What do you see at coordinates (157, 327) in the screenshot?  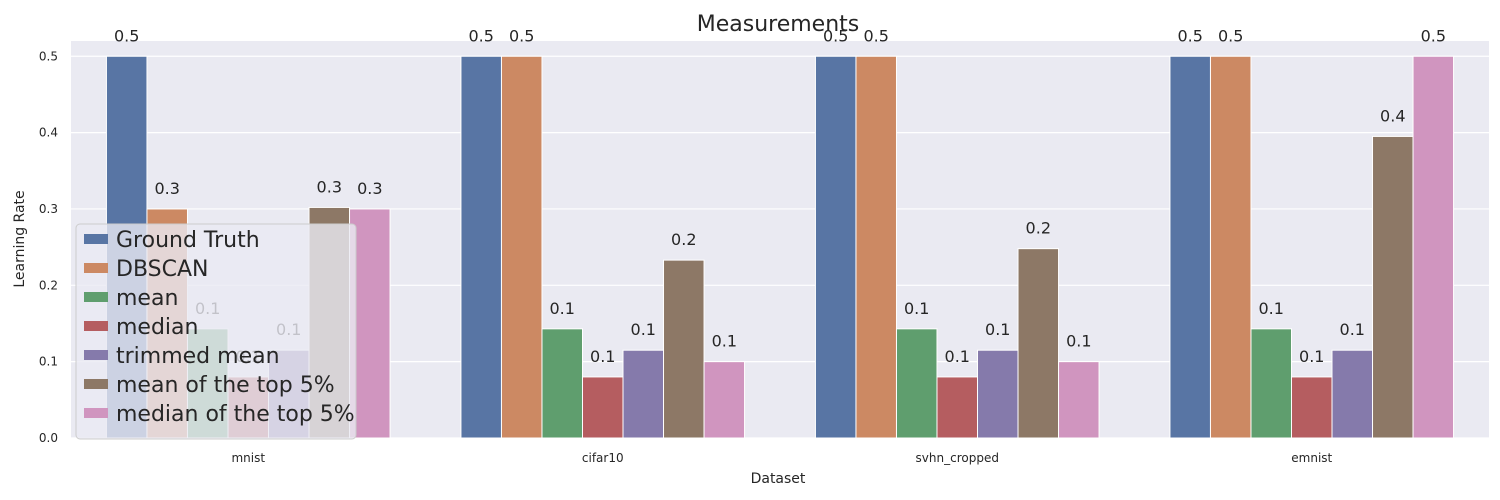 I see `legend-label: median` at bounding box center [157, 327].